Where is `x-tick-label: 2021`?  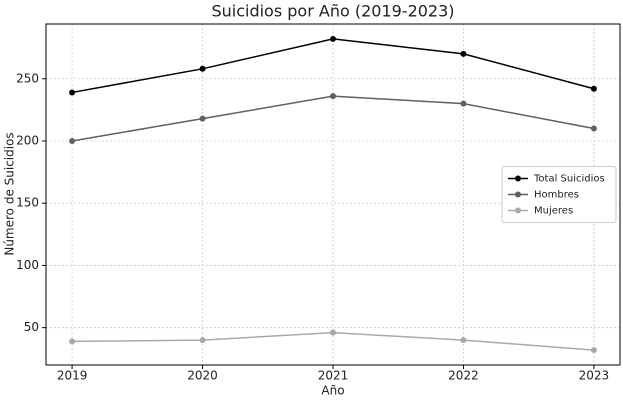 x-tick-label: 2021 is located at coordinates (333, 376).